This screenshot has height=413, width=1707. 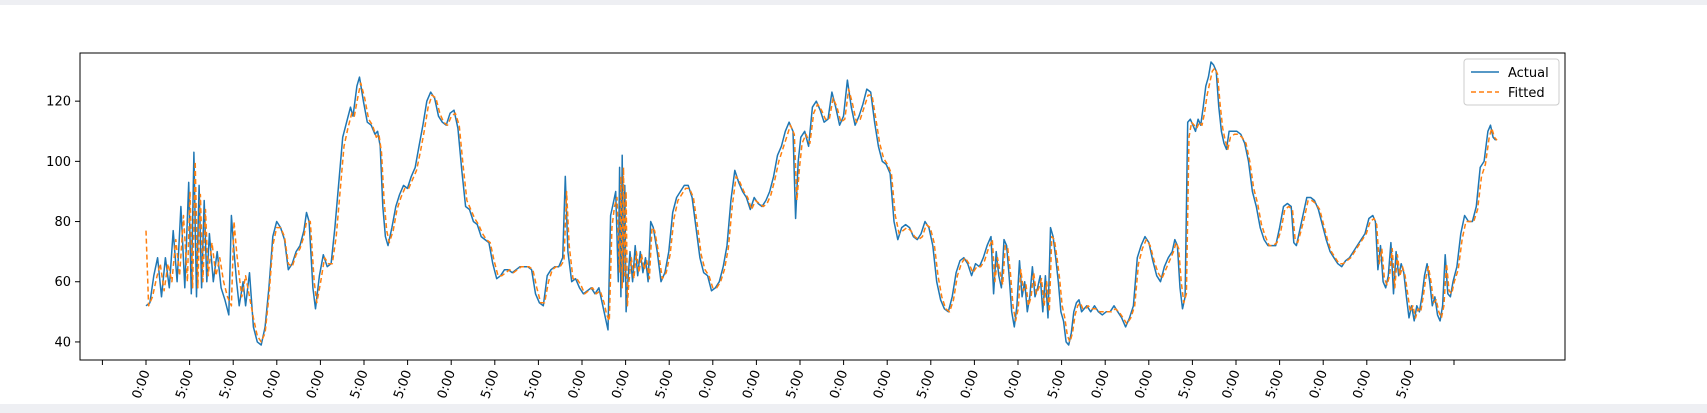 I want to click on y-tick-label: 40, so click(x=62, y=342).